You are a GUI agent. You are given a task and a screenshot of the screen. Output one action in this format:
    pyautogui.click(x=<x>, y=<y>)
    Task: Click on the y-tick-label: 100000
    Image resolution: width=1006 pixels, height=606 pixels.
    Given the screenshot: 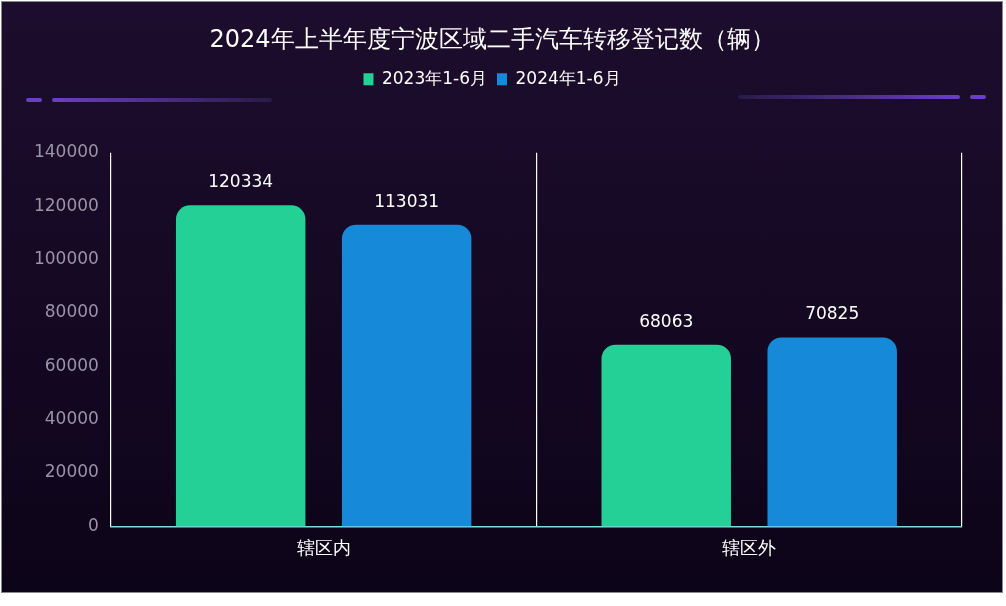 What is the action you would take?
    pyautogui.click(x=66, y=257)
    